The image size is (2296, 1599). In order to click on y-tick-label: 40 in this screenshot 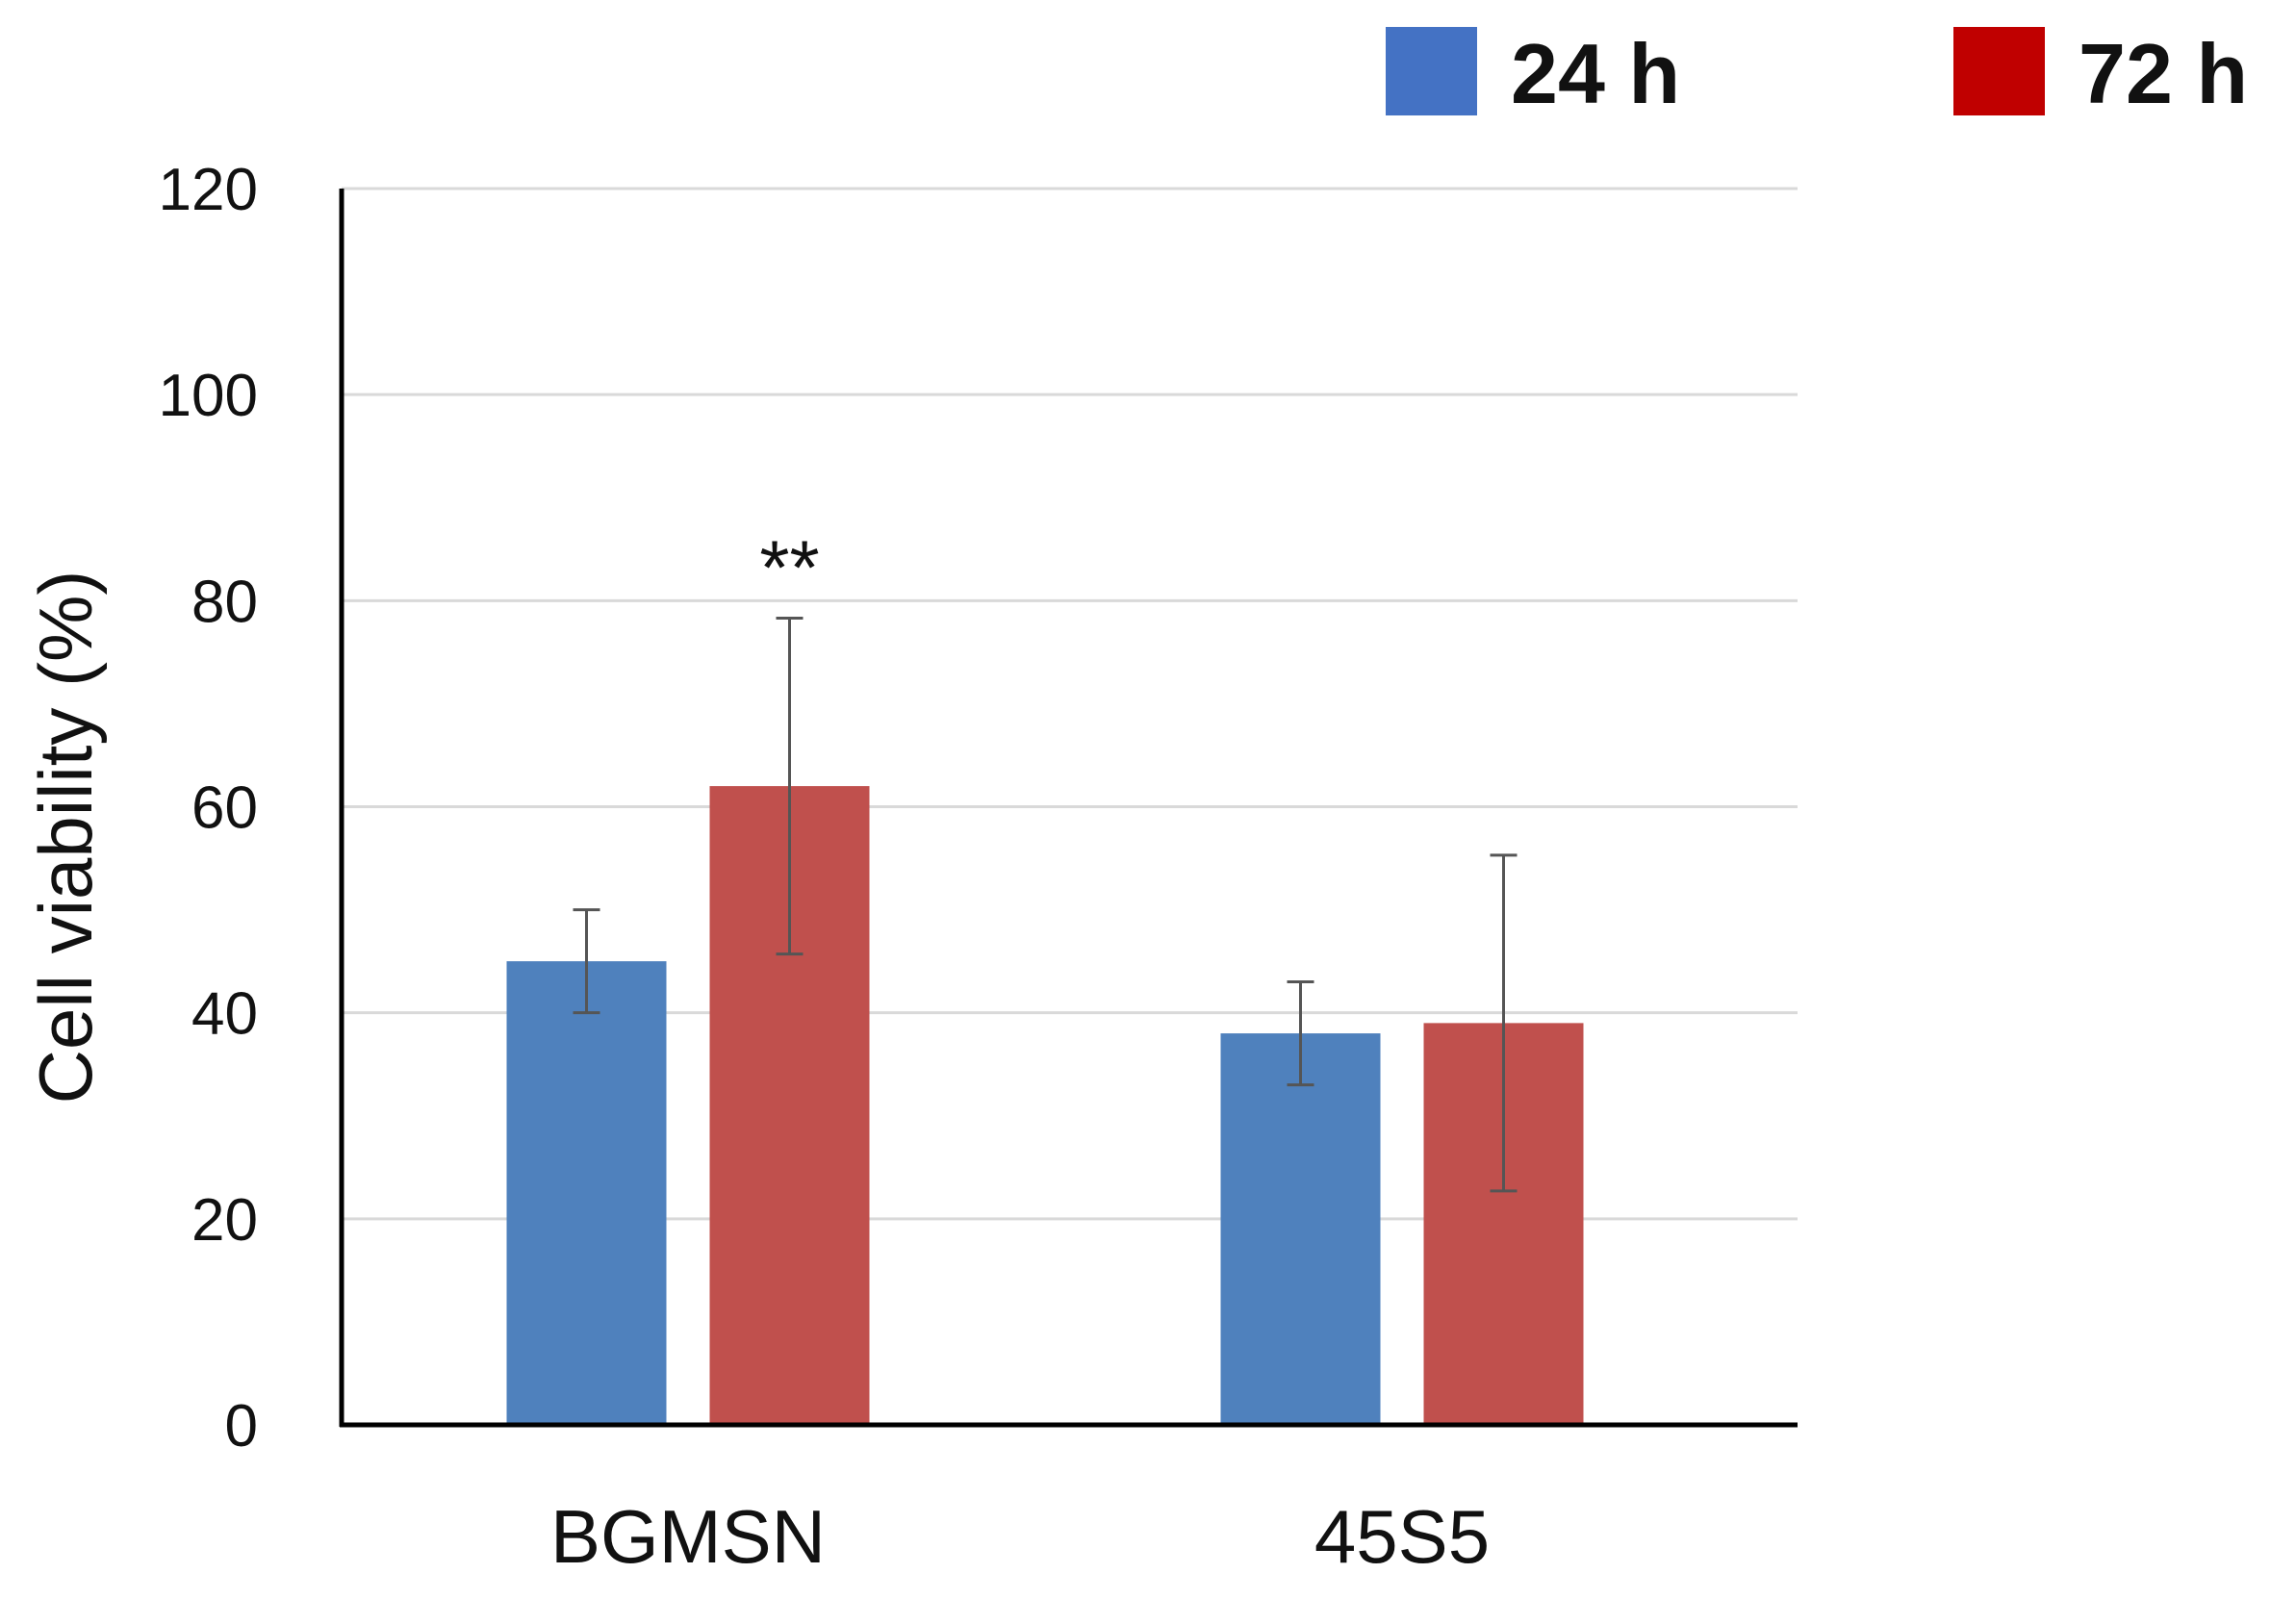, I will do `click(224, 1014)`.